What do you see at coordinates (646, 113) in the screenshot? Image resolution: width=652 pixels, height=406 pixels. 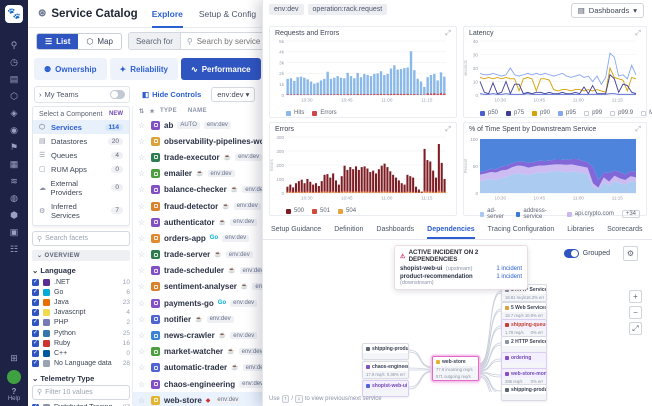 I see `legend-item-max: Max` at bounding box center [646, 113].